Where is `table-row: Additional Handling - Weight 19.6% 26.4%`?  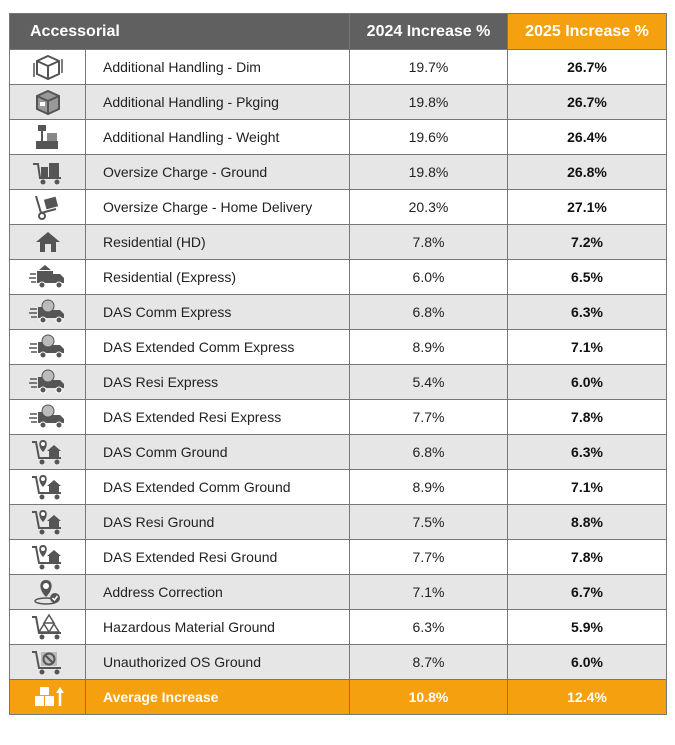
table-row: Additional Handling - Weight 19.6% 26.4% is located at coordinates (338, 137).